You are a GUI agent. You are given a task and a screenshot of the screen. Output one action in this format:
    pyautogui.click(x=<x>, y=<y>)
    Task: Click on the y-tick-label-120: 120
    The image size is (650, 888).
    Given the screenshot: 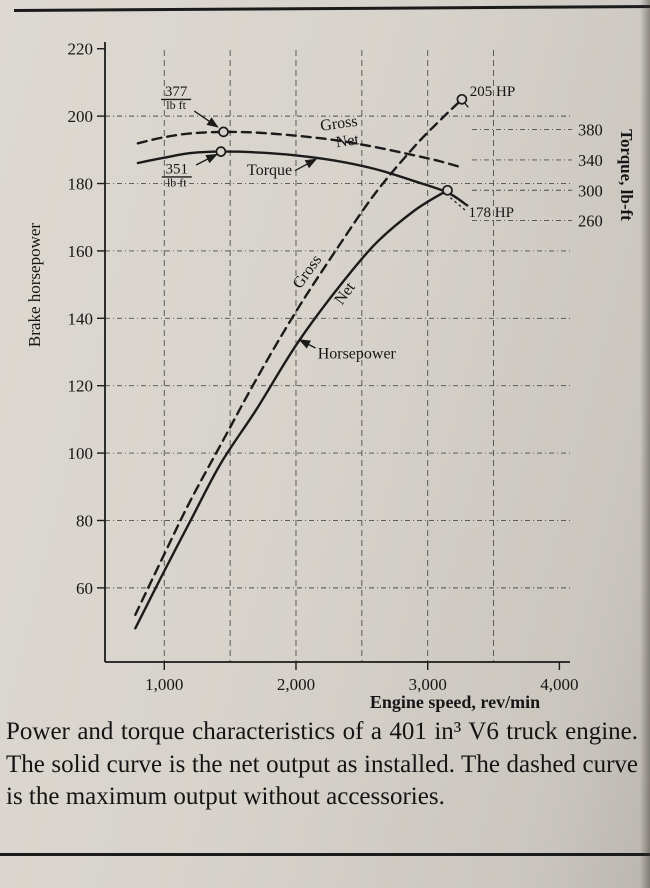 What is the action you would take?
    pyautogui.click(x=81, y=386)
    